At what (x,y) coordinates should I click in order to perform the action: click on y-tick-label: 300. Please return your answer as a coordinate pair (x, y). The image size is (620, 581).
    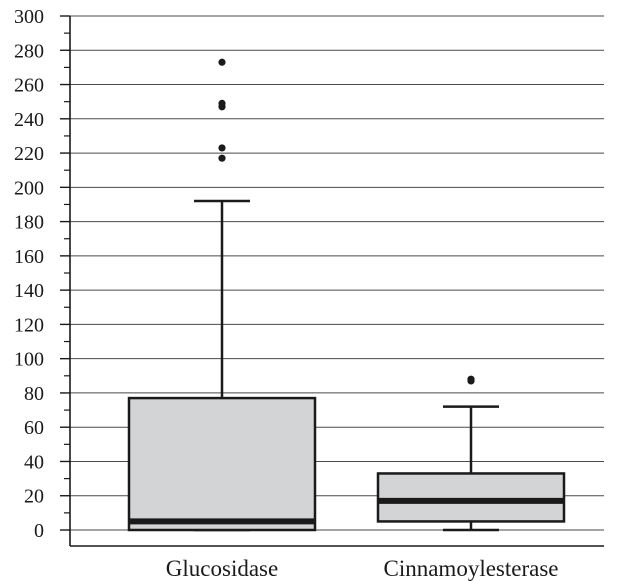
    Looking at the image, I should click on (29, 17).